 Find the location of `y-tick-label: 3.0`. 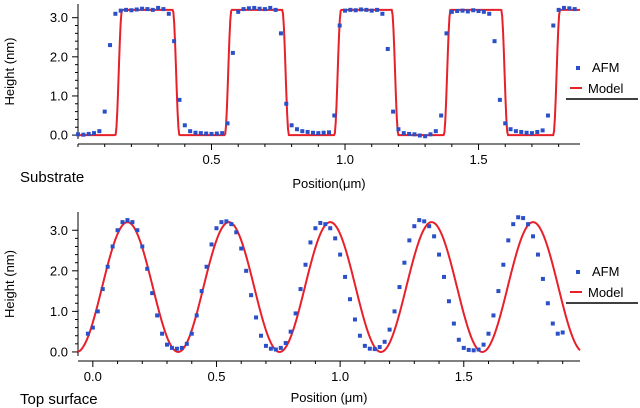

y-tick-label: 3.0 is located at coordinates (59, 230).